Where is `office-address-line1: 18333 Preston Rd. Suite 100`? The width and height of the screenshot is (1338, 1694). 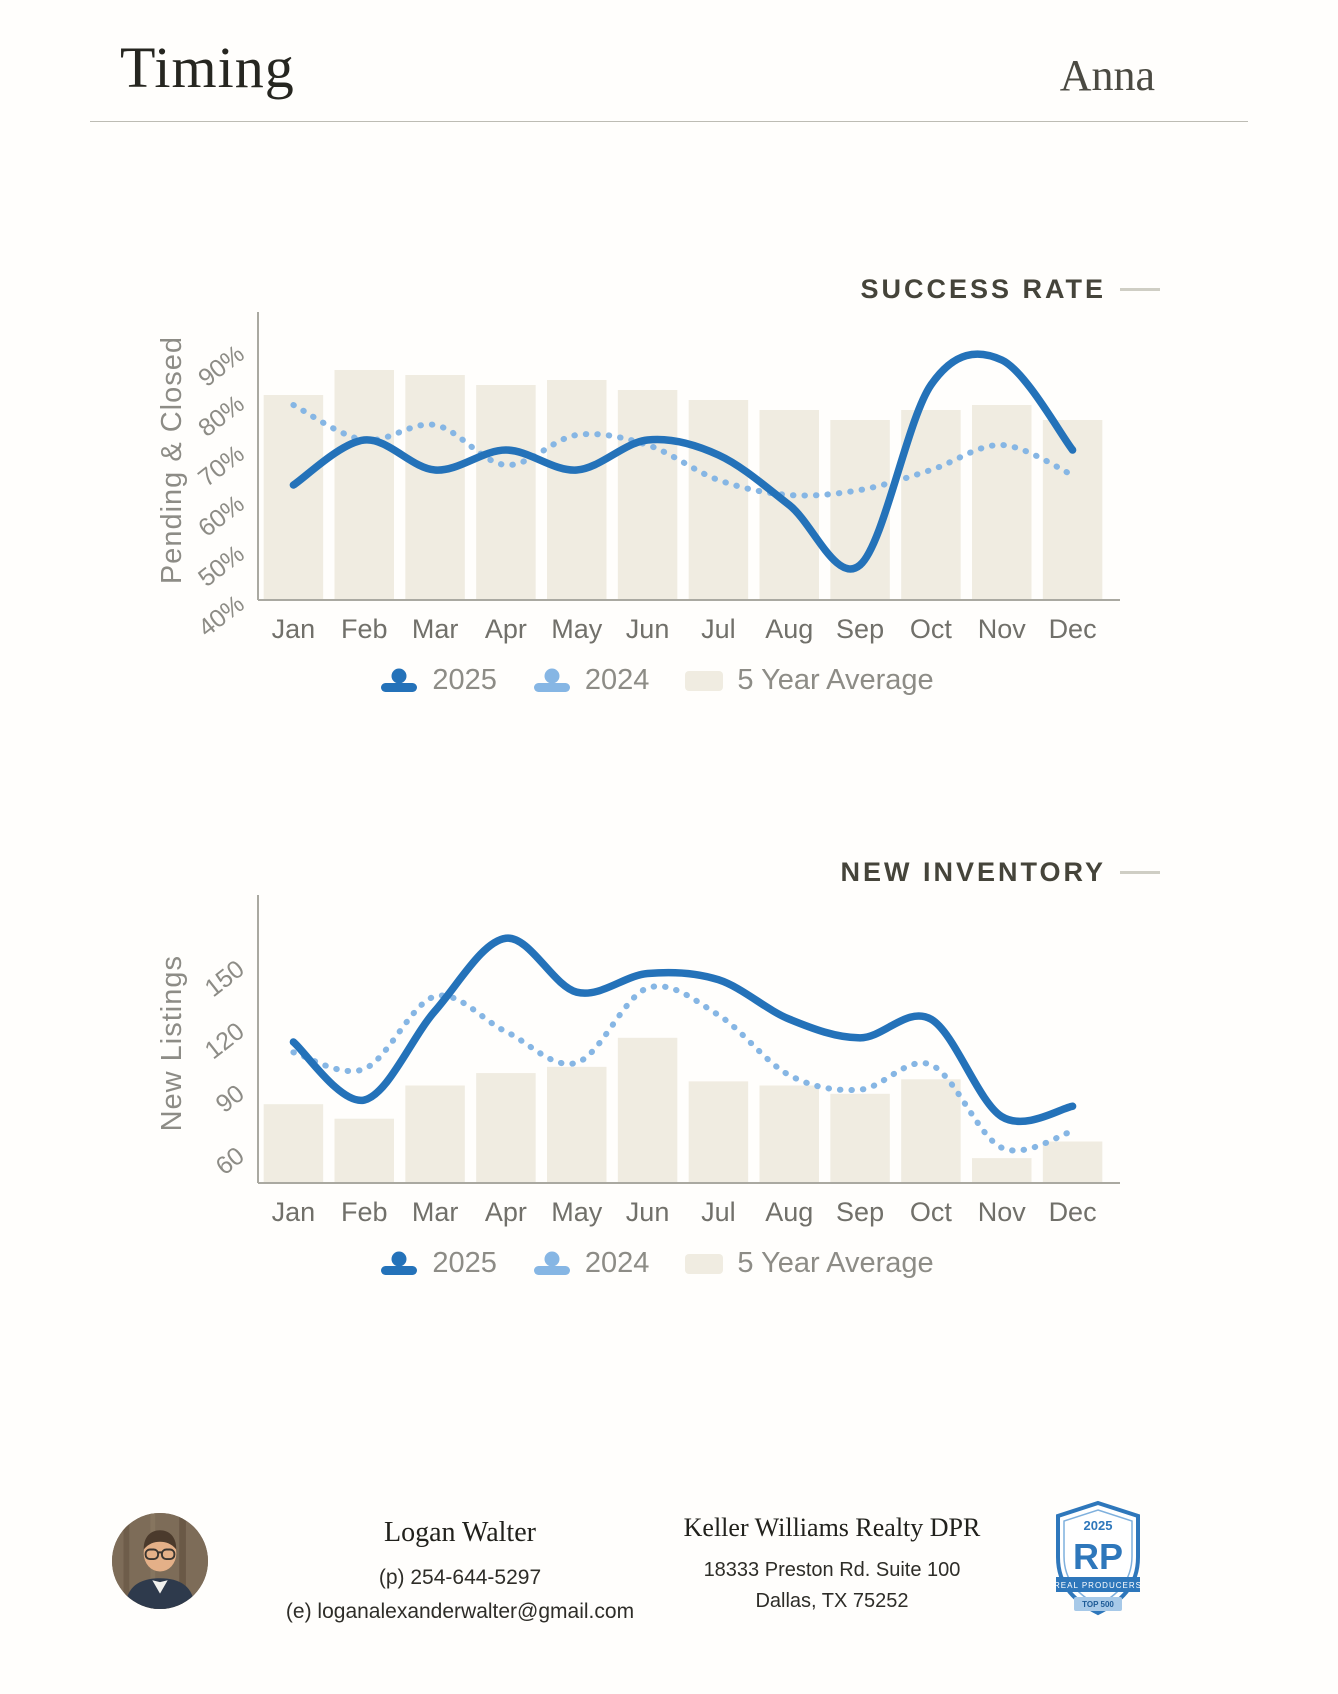 office-address-line1: 18333 Preston Rd. Suite 100 is located at coordinates (832, 1570).